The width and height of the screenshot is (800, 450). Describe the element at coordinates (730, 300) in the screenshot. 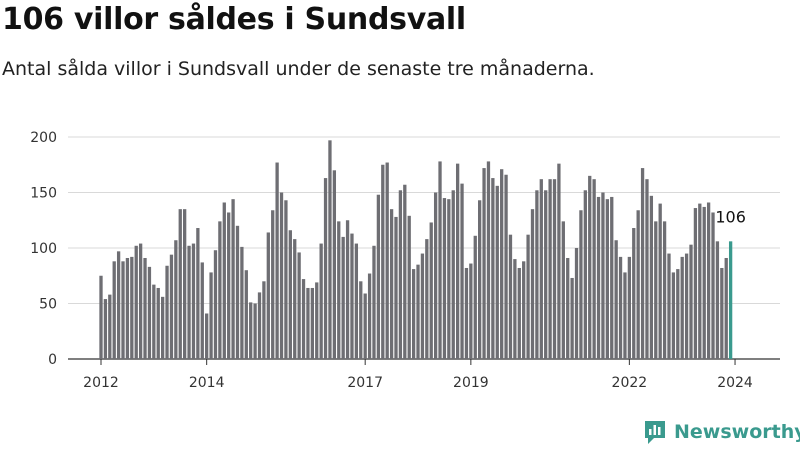

I see `bar-highlight` at that location.